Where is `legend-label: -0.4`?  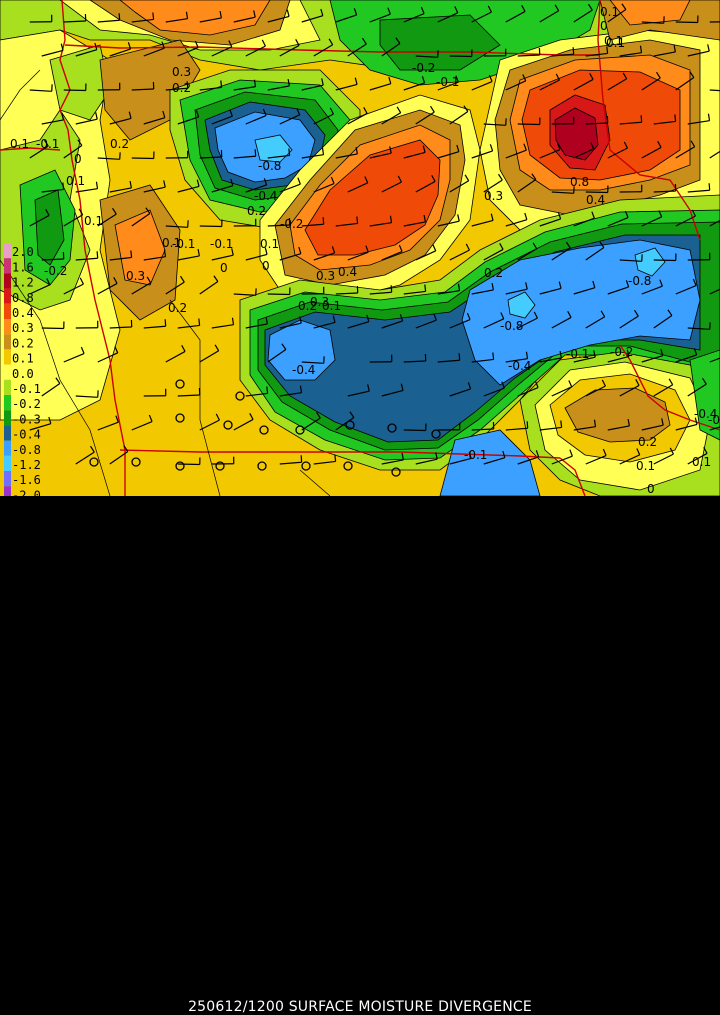 legend-label: -0.4 is located at coordinates (26, 435).